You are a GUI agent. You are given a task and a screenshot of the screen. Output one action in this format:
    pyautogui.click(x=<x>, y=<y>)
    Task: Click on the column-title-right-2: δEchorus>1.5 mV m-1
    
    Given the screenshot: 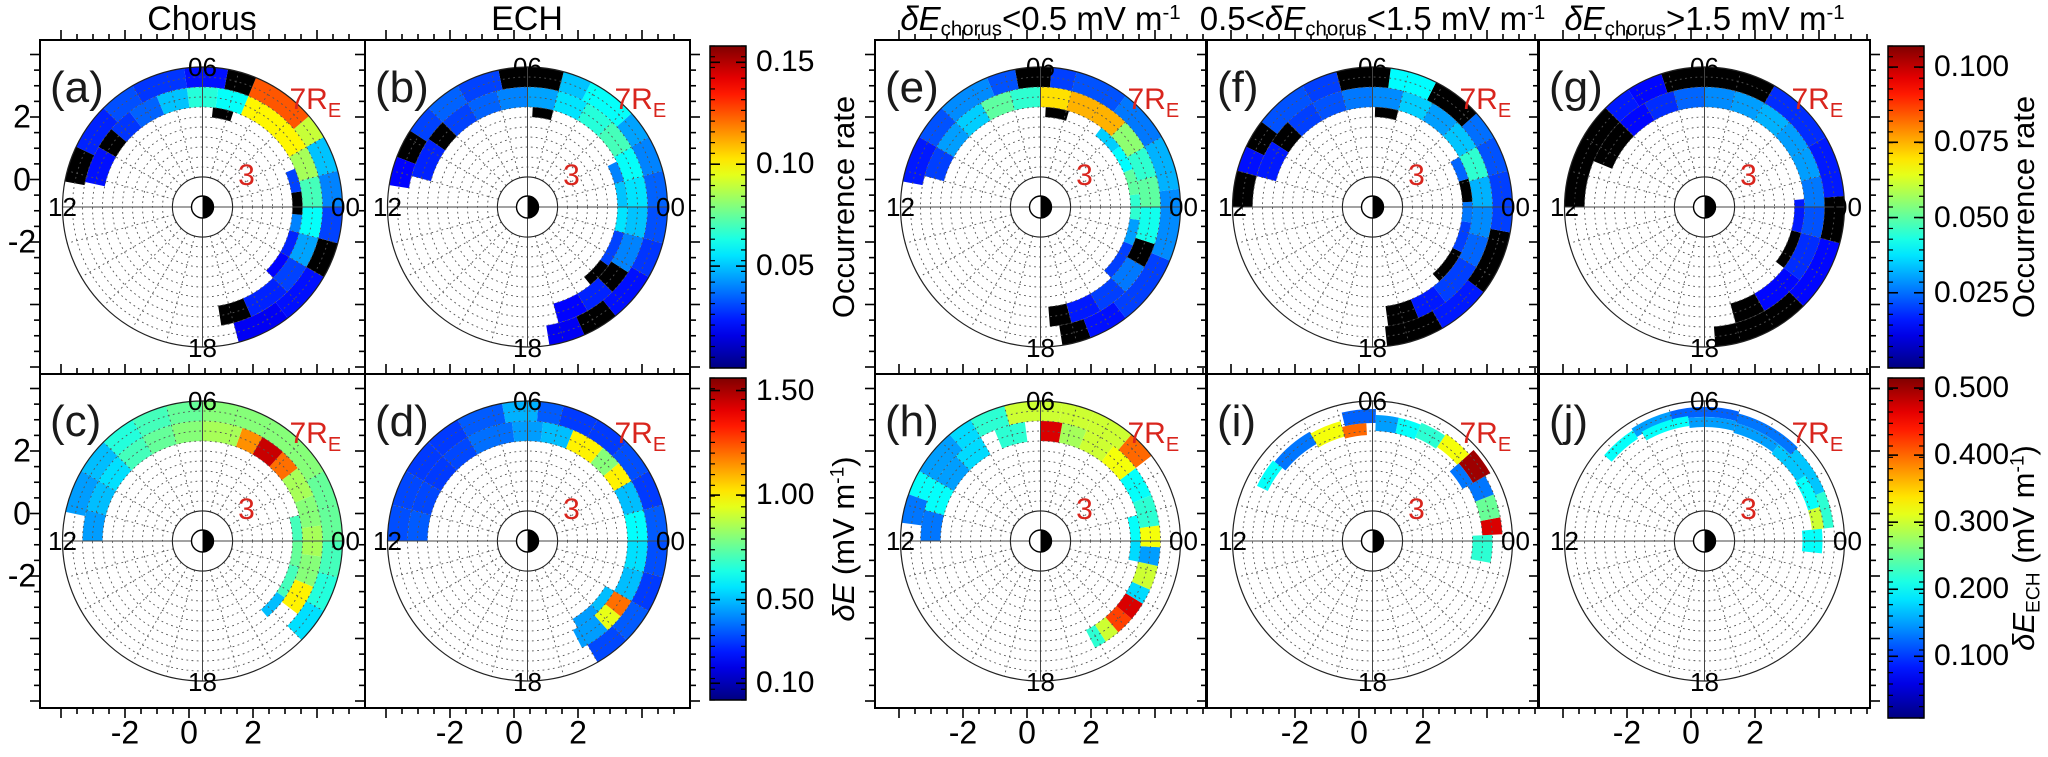 What is the action you would take?
    pyautogui.click(x=1704, y=20)
    